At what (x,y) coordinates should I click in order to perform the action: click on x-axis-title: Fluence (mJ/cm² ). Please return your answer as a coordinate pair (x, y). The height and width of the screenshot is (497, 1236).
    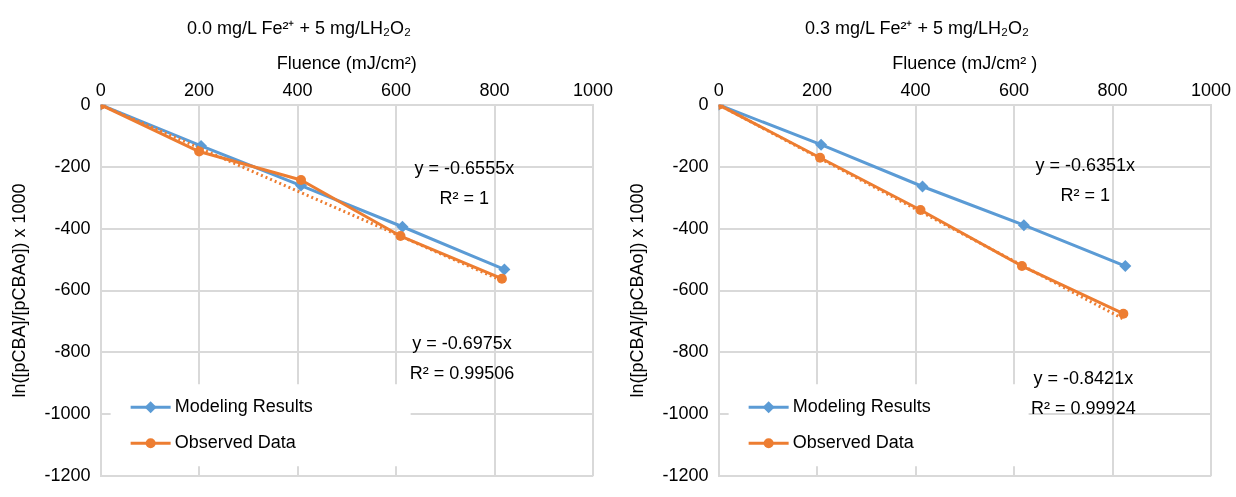
    Looking at the image, I should click on (965, 63).